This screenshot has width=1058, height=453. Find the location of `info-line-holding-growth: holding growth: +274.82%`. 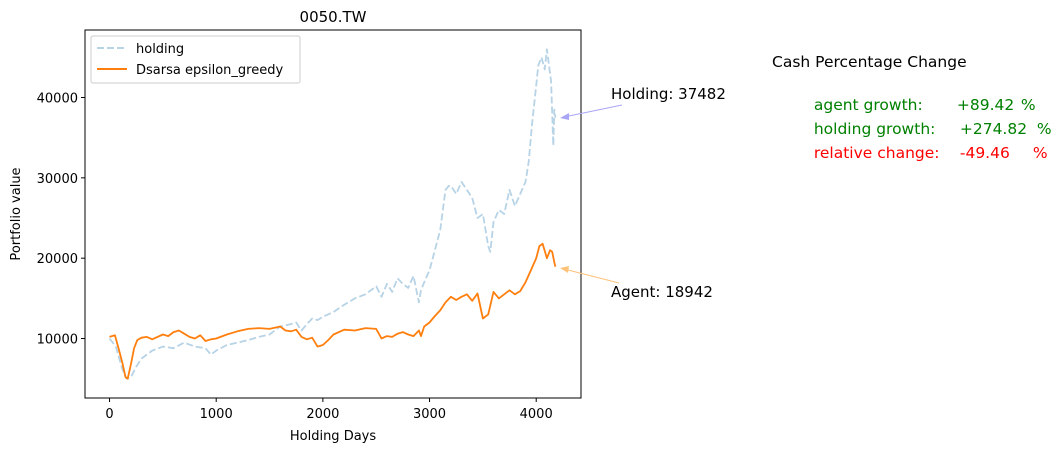

info-line-holding-growth: holding growth: +274.82% is located at coordinates (928, 120).